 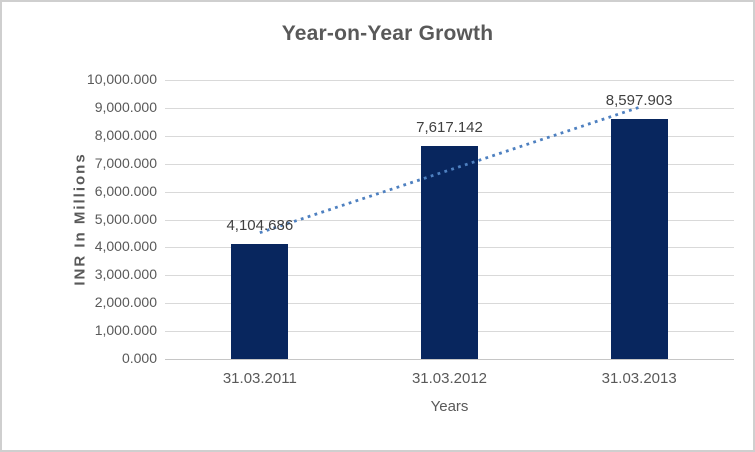 I want to click on x-tick-label: 31.03.2012, so click(x=449, y=378).